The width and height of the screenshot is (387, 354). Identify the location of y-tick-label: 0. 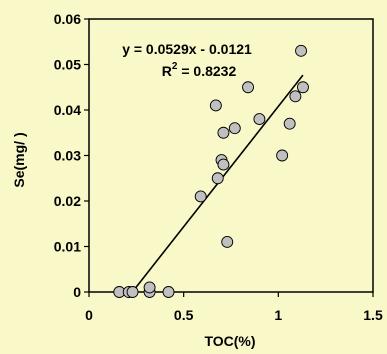
(77, 292).